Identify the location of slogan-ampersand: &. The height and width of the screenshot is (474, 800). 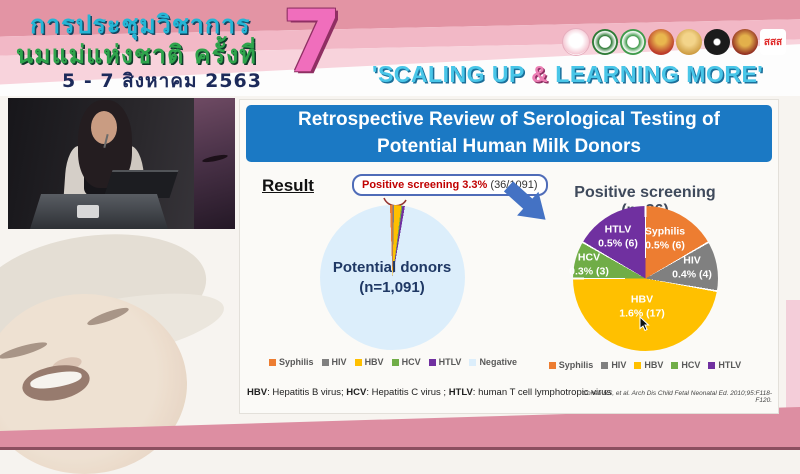
(540, 74).